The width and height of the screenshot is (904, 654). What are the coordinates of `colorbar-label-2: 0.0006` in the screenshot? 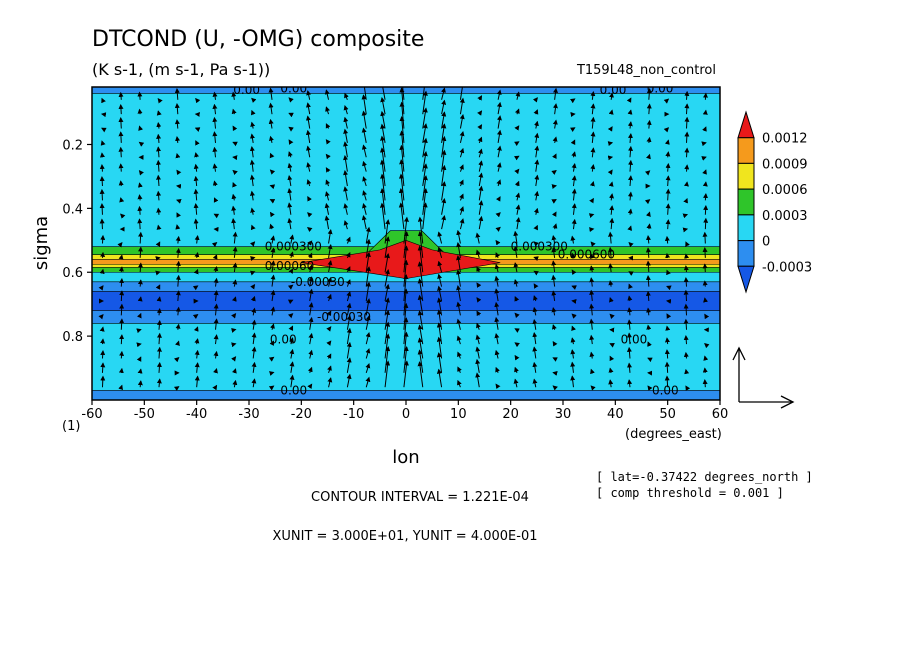 It's located at (785, 190).